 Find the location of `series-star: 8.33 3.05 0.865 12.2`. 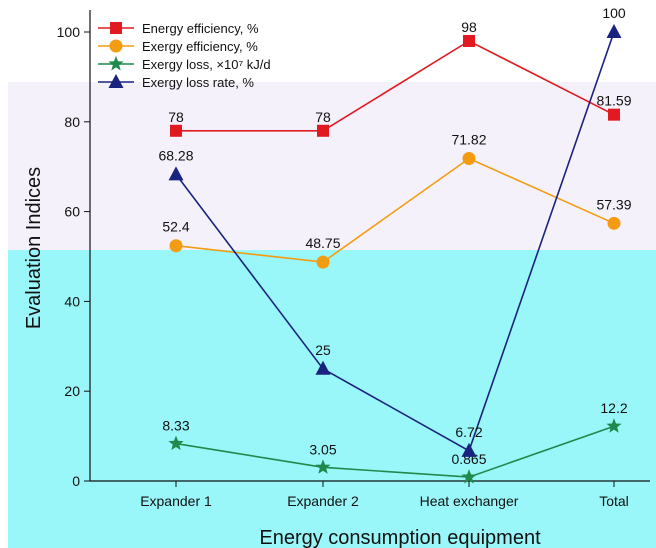

series-star: 8.33 3.05 0.865 12.2 is located at coordinates (395, 442).